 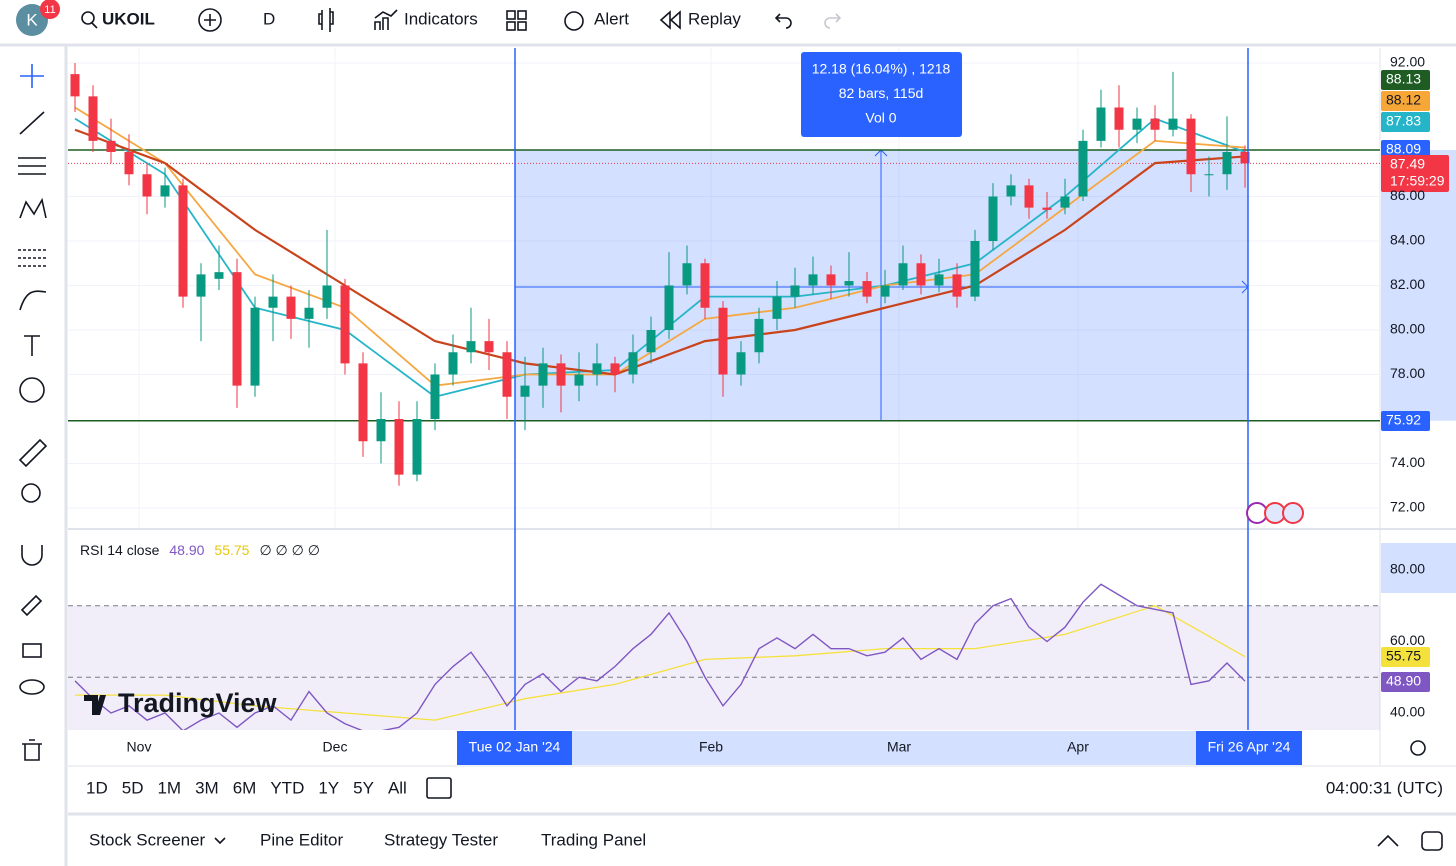 I want to click on ruler-tool, so click(x=33, y=453).